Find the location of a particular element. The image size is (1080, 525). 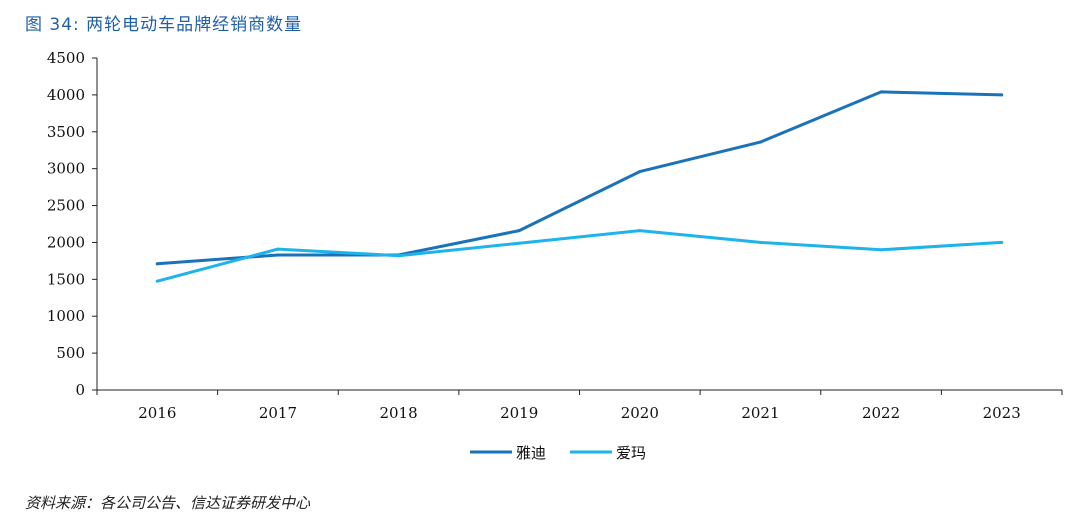

legend: 雅迪 爱玛 is located at coordinates (558, 453).